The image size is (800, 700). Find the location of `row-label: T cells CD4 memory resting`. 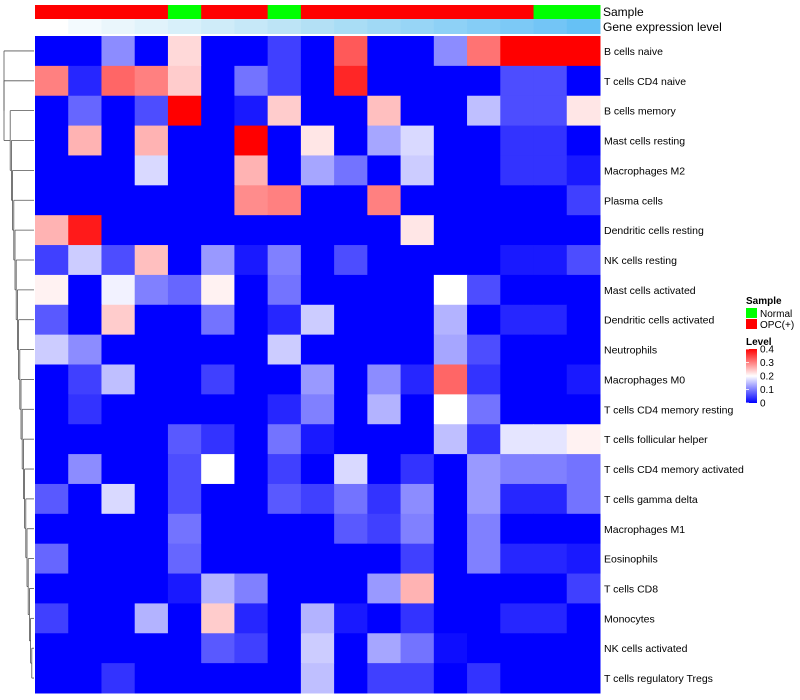

row-label: T cells CD4 memory resting is located at coordinates (668, 410).